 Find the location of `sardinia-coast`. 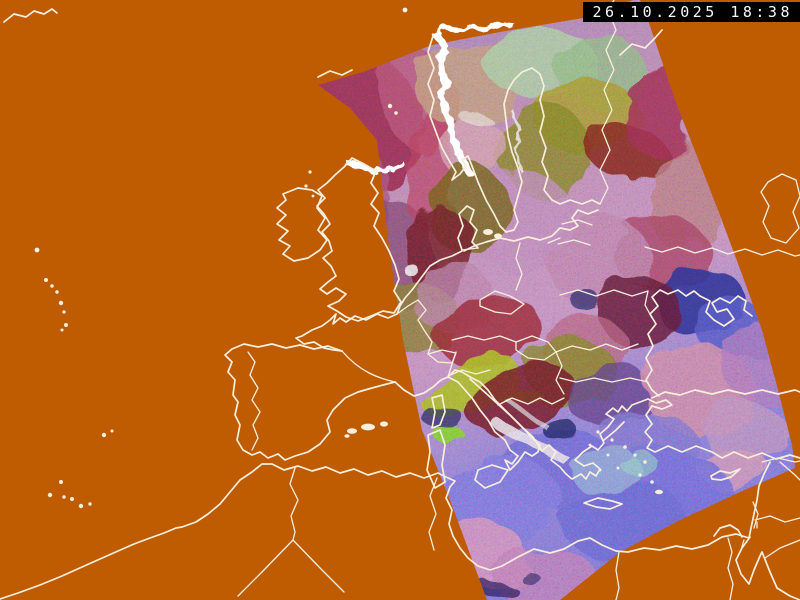

sardinia-coast is located at coordinates (436, 459).